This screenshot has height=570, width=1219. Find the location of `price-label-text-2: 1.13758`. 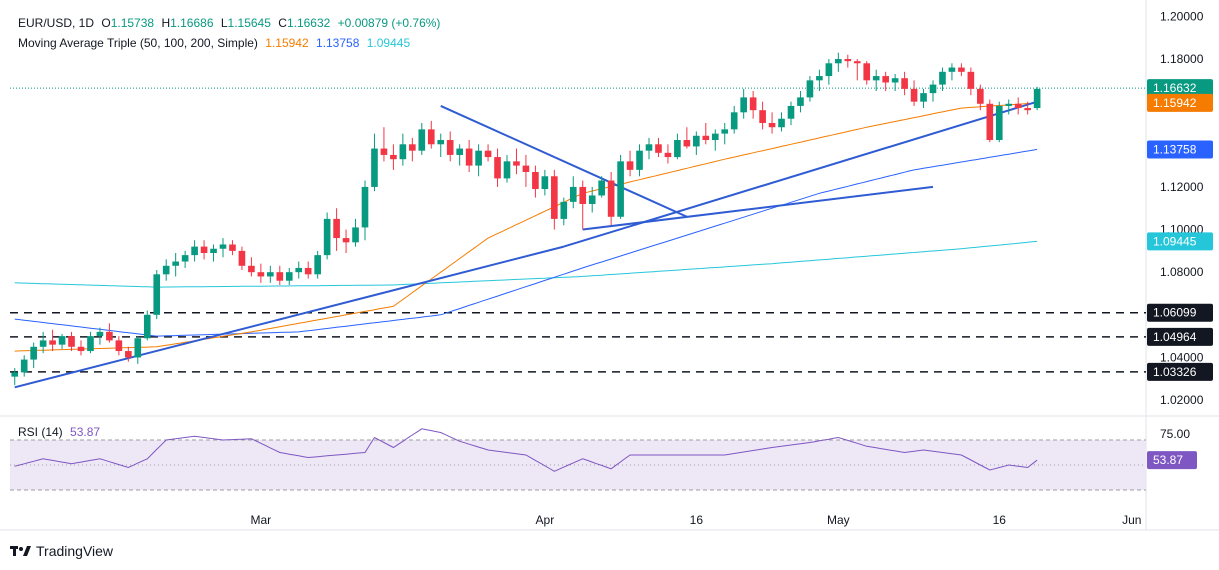

price-label-text-2: 1.13758 is located at coordinates (1175, 149).